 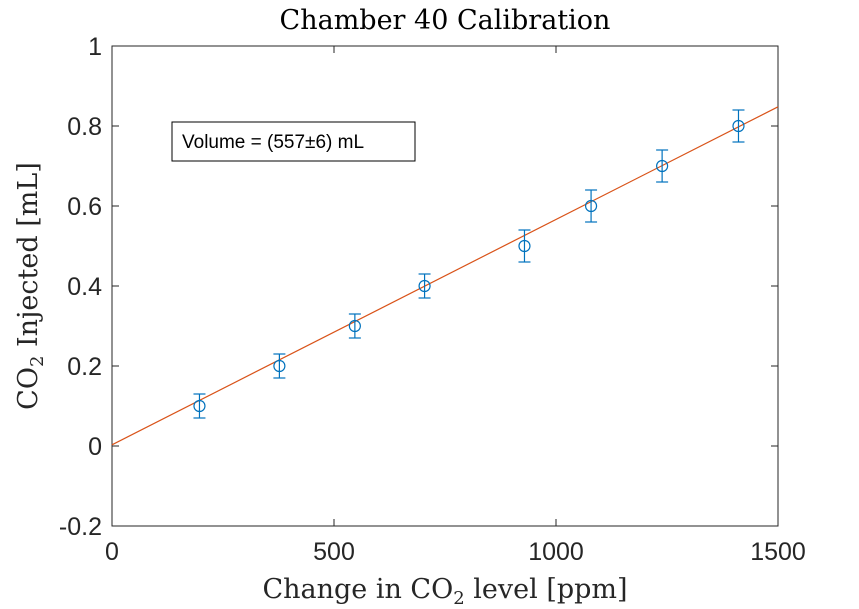 I want to click on x-axis-label-subscript: 2, so click(x=458, y=598).